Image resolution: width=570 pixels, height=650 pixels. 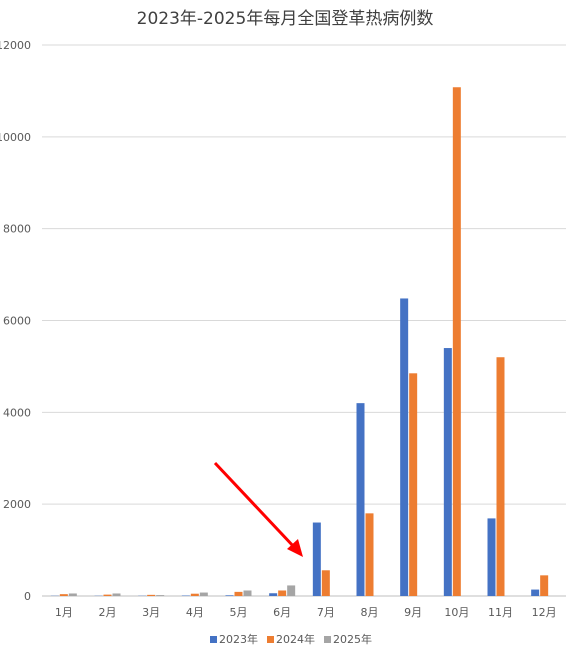 I want to click on bar-2024年-10月, so click(x=456, y=341).